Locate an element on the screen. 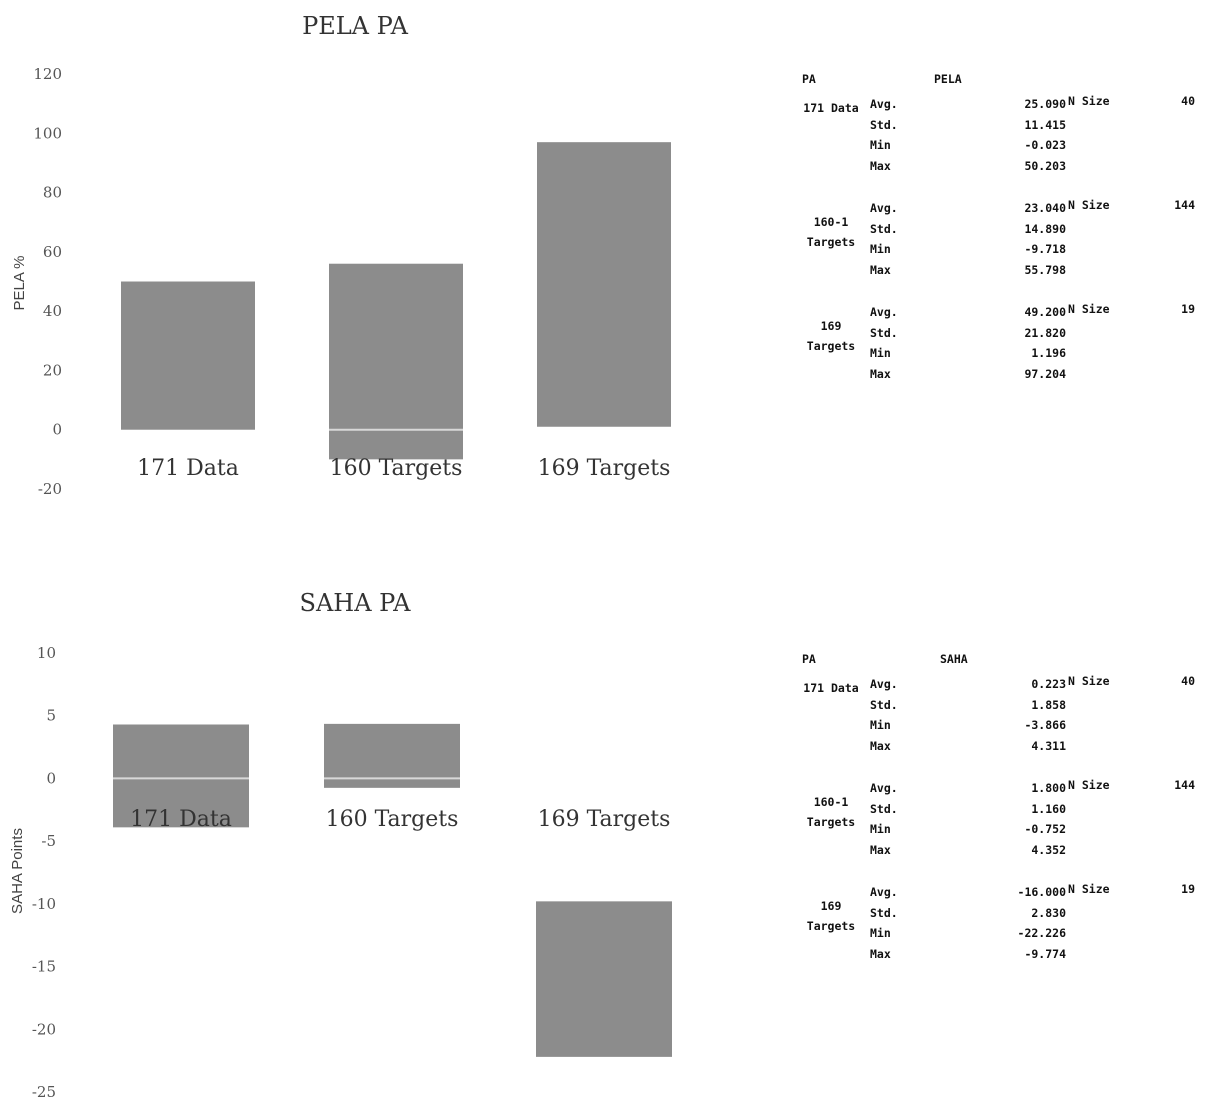 This screenshot has width=1205, height=1104. stat-row: Min -0.023 is located at coordinates (1035, 145).